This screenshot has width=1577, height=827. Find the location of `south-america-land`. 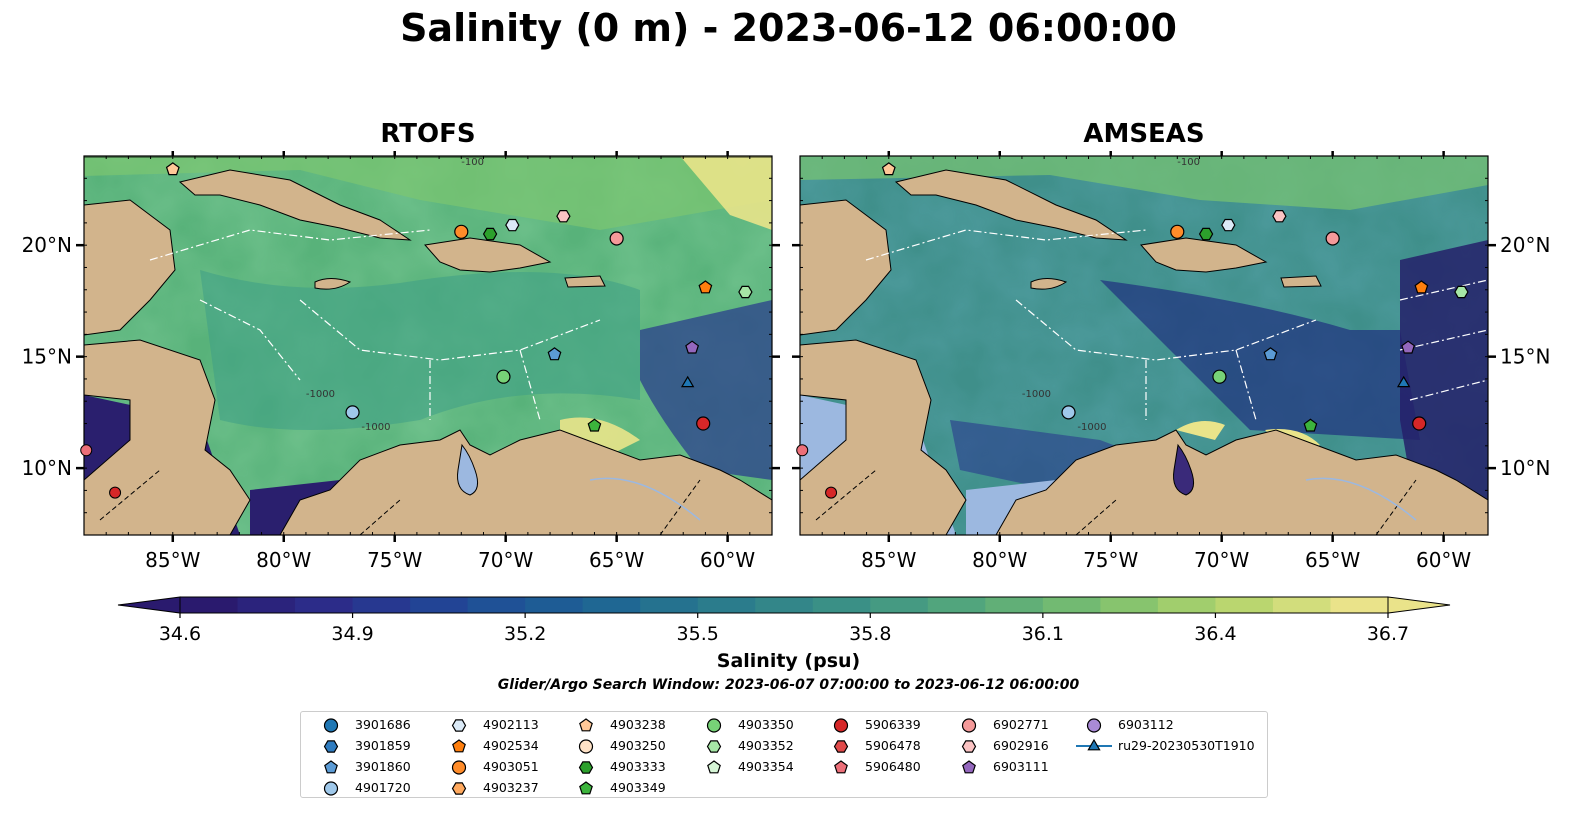

south-america-land is located at coordinates (525, 482).